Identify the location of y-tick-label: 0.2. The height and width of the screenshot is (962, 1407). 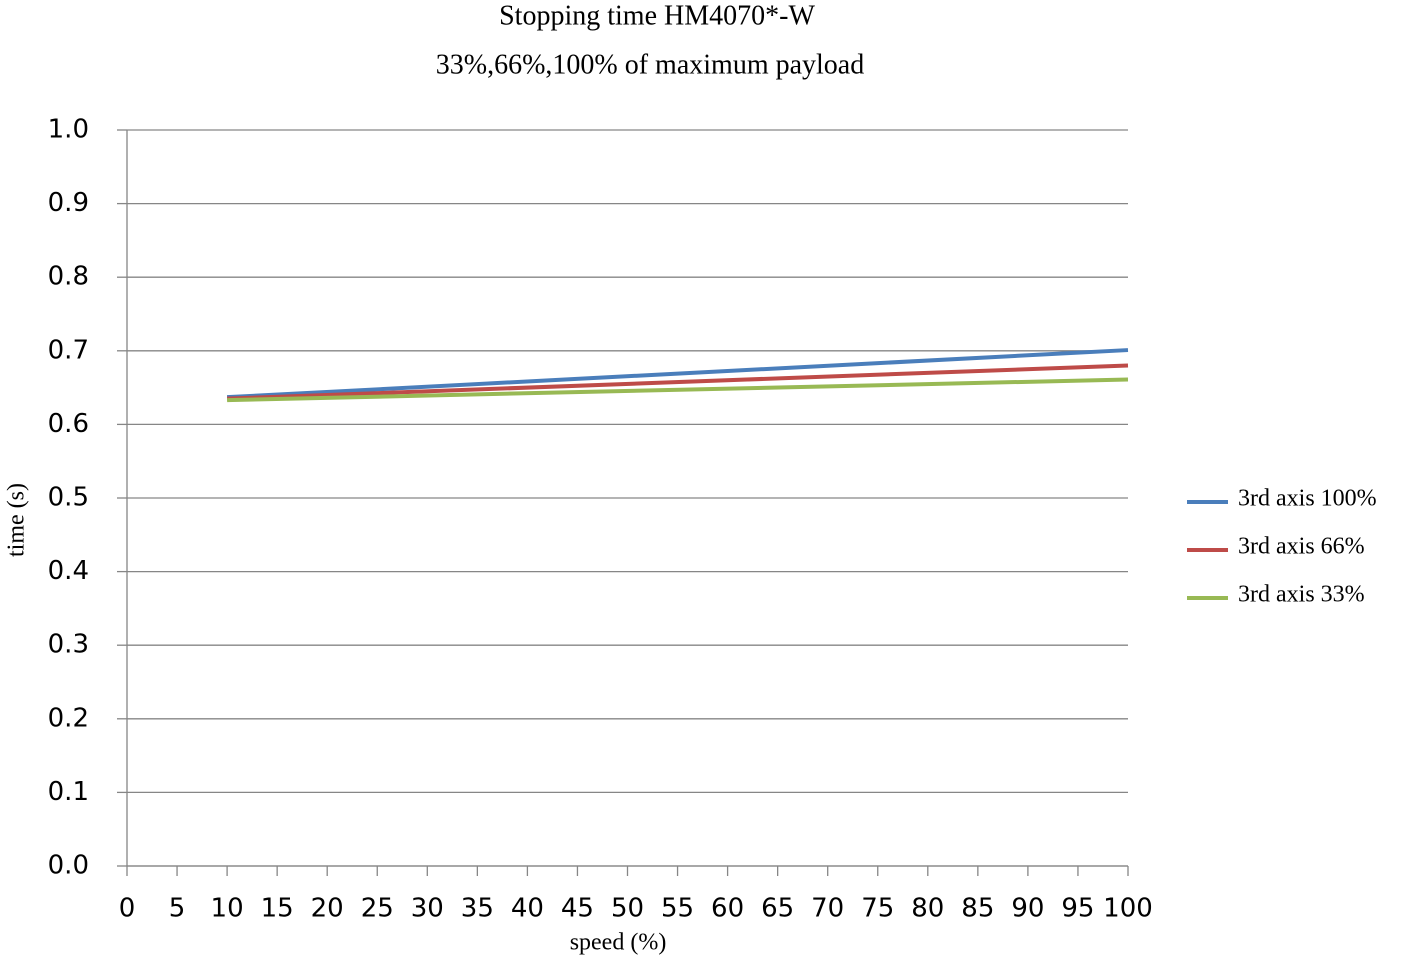
(68, 718).